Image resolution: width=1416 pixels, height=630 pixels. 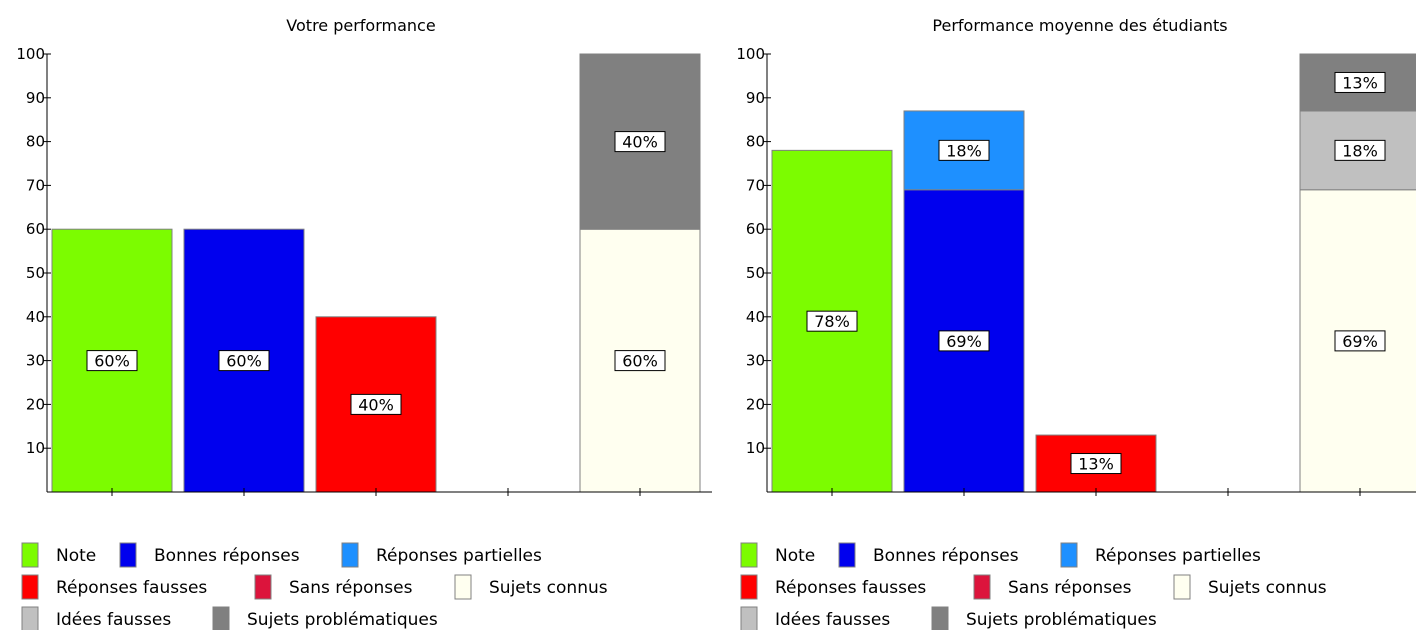 I want to click on chart-title: Performance moyenne des étudiants, so click(x=1079, y=25).